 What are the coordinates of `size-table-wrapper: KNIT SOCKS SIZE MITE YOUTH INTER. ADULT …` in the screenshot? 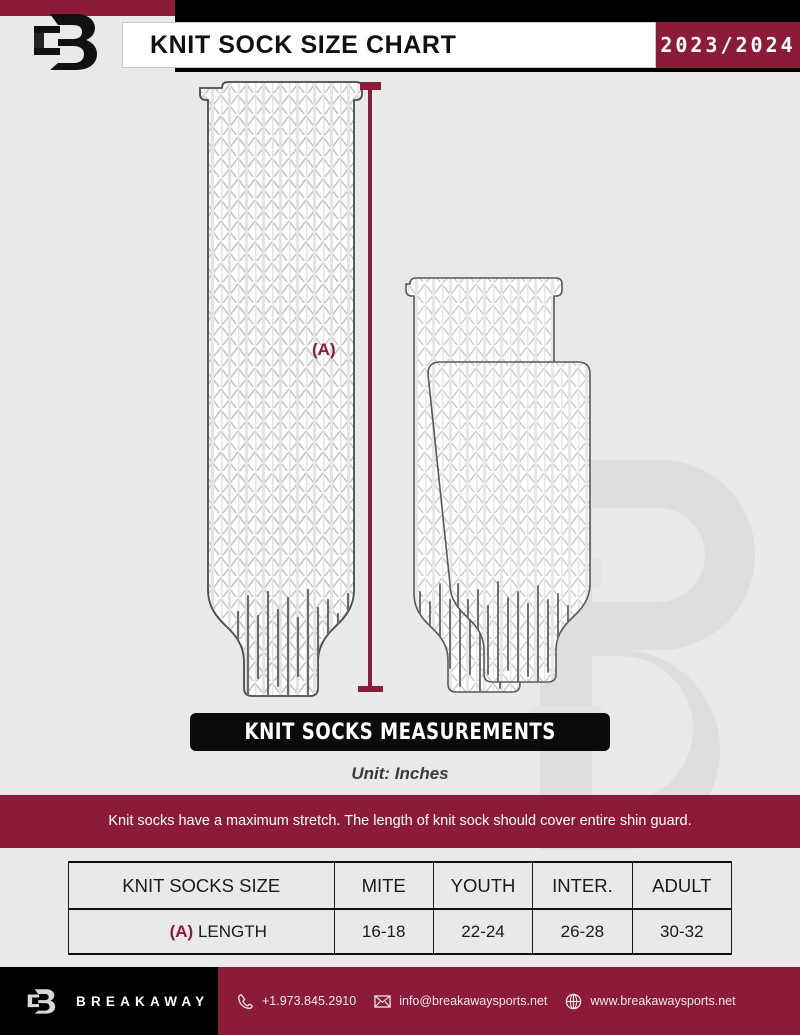 It's located at (400, 908).